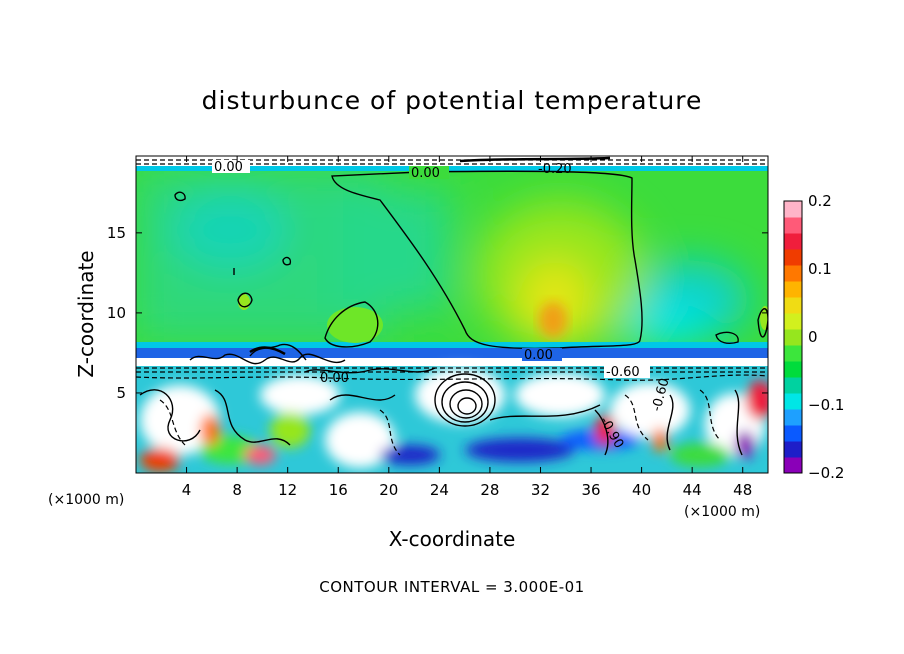  I want to click on zero-contour-edge, so click(762, 323).